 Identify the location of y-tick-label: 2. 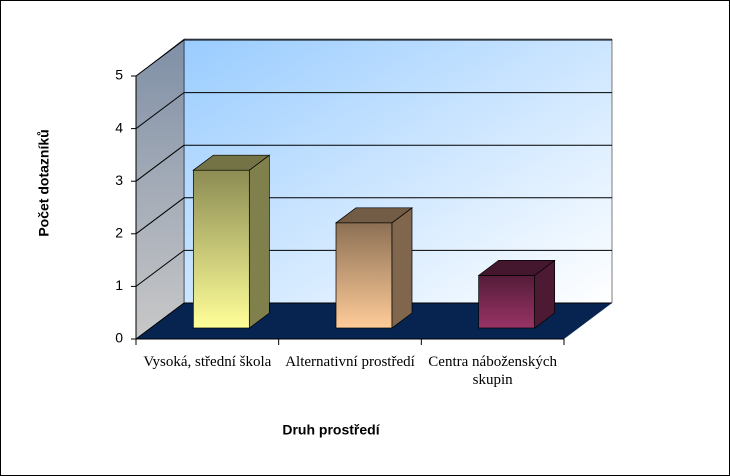
(119, 233).